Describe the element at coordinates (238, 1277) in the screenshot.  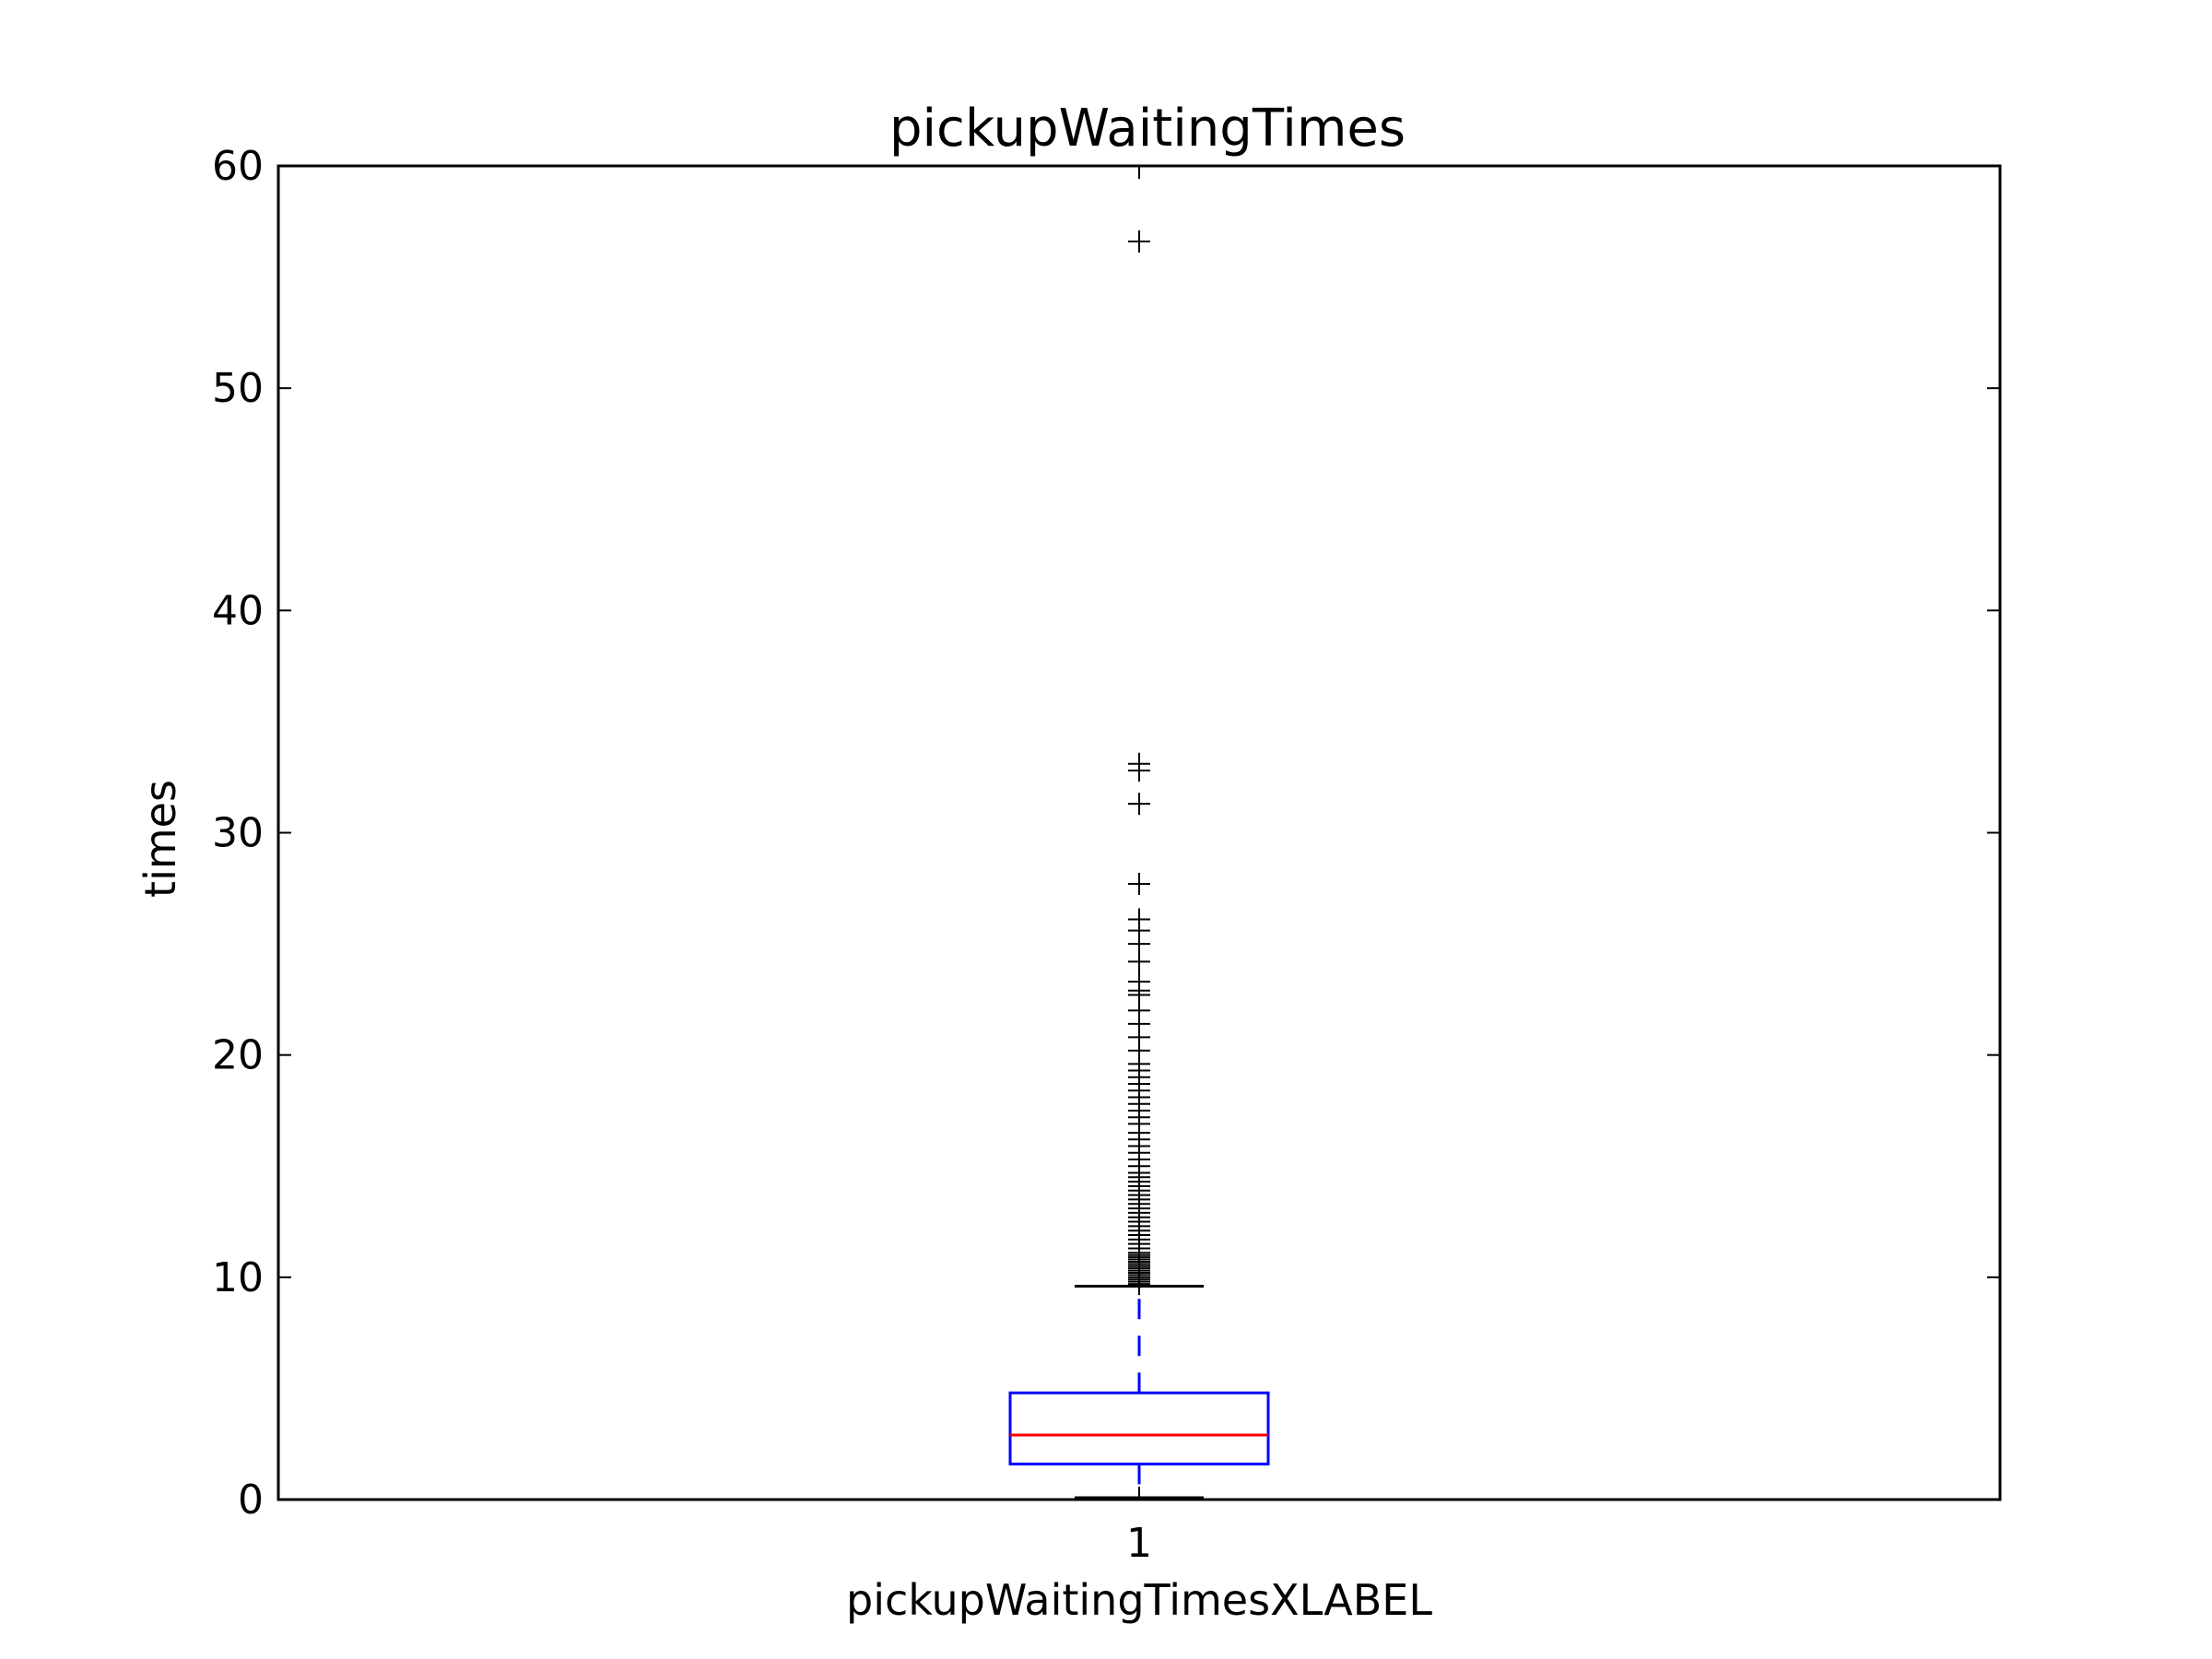
I see `y-tick-label-1: 10` at that location.